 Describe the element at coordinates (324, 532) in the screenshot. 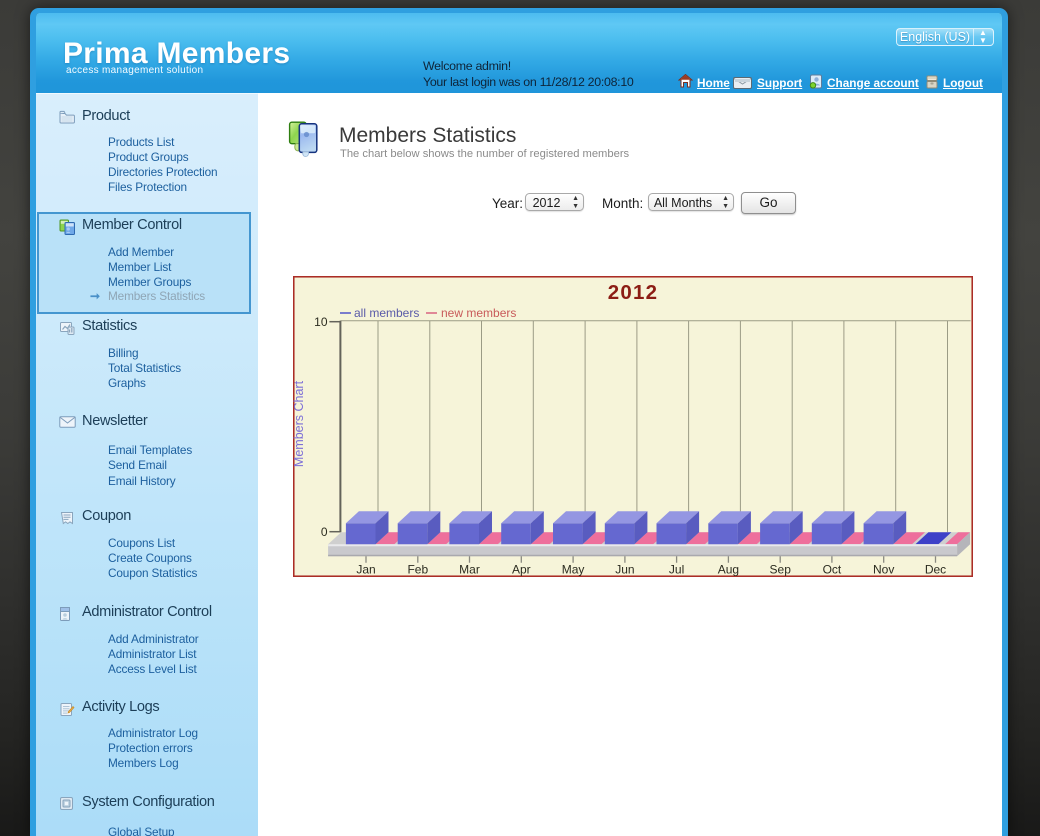

I see `svg-text: 0` at that location.